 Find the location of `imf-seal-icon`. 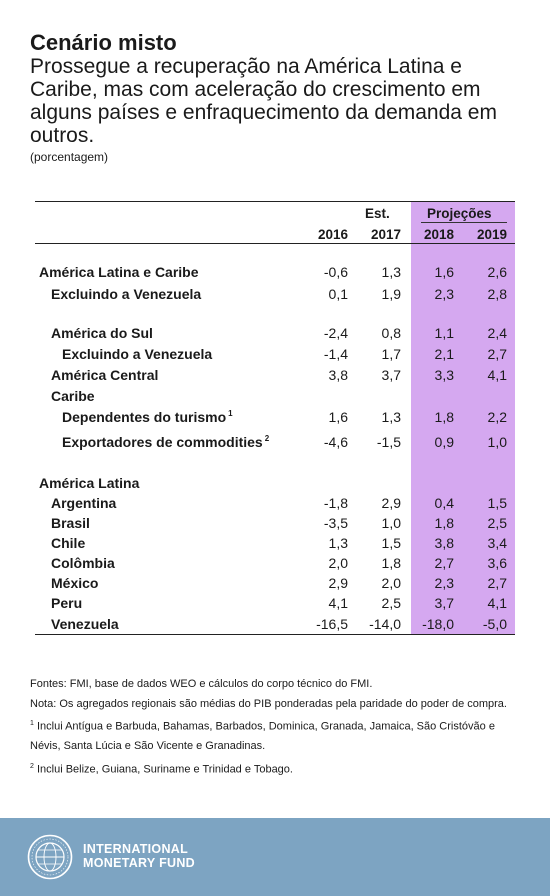

imf-seal-icon is located at coordinates (50, 857).